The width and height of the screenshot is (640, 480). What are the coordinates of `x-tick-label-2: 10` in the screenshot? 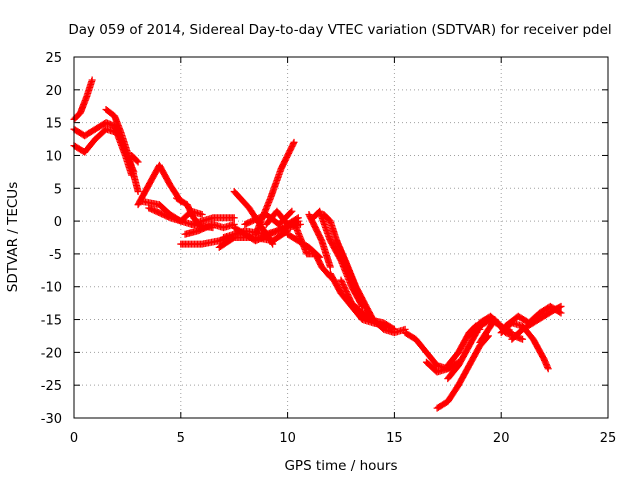 It's located at (287, 438).